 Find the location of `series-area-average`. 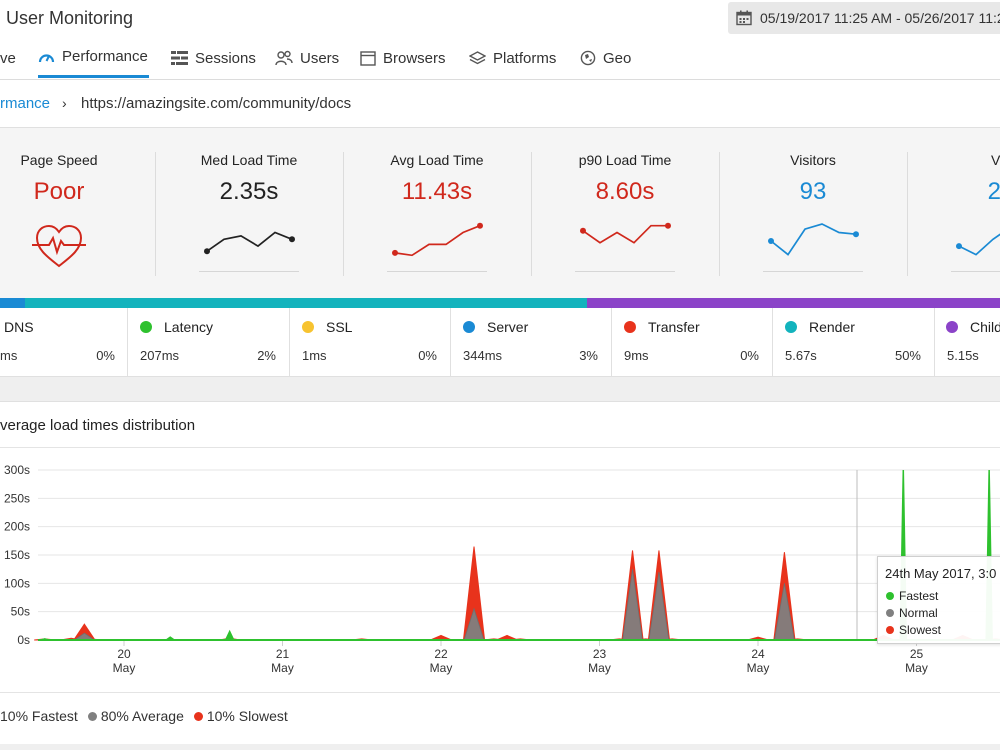

series-area-average is located at coordinates (519, 605).